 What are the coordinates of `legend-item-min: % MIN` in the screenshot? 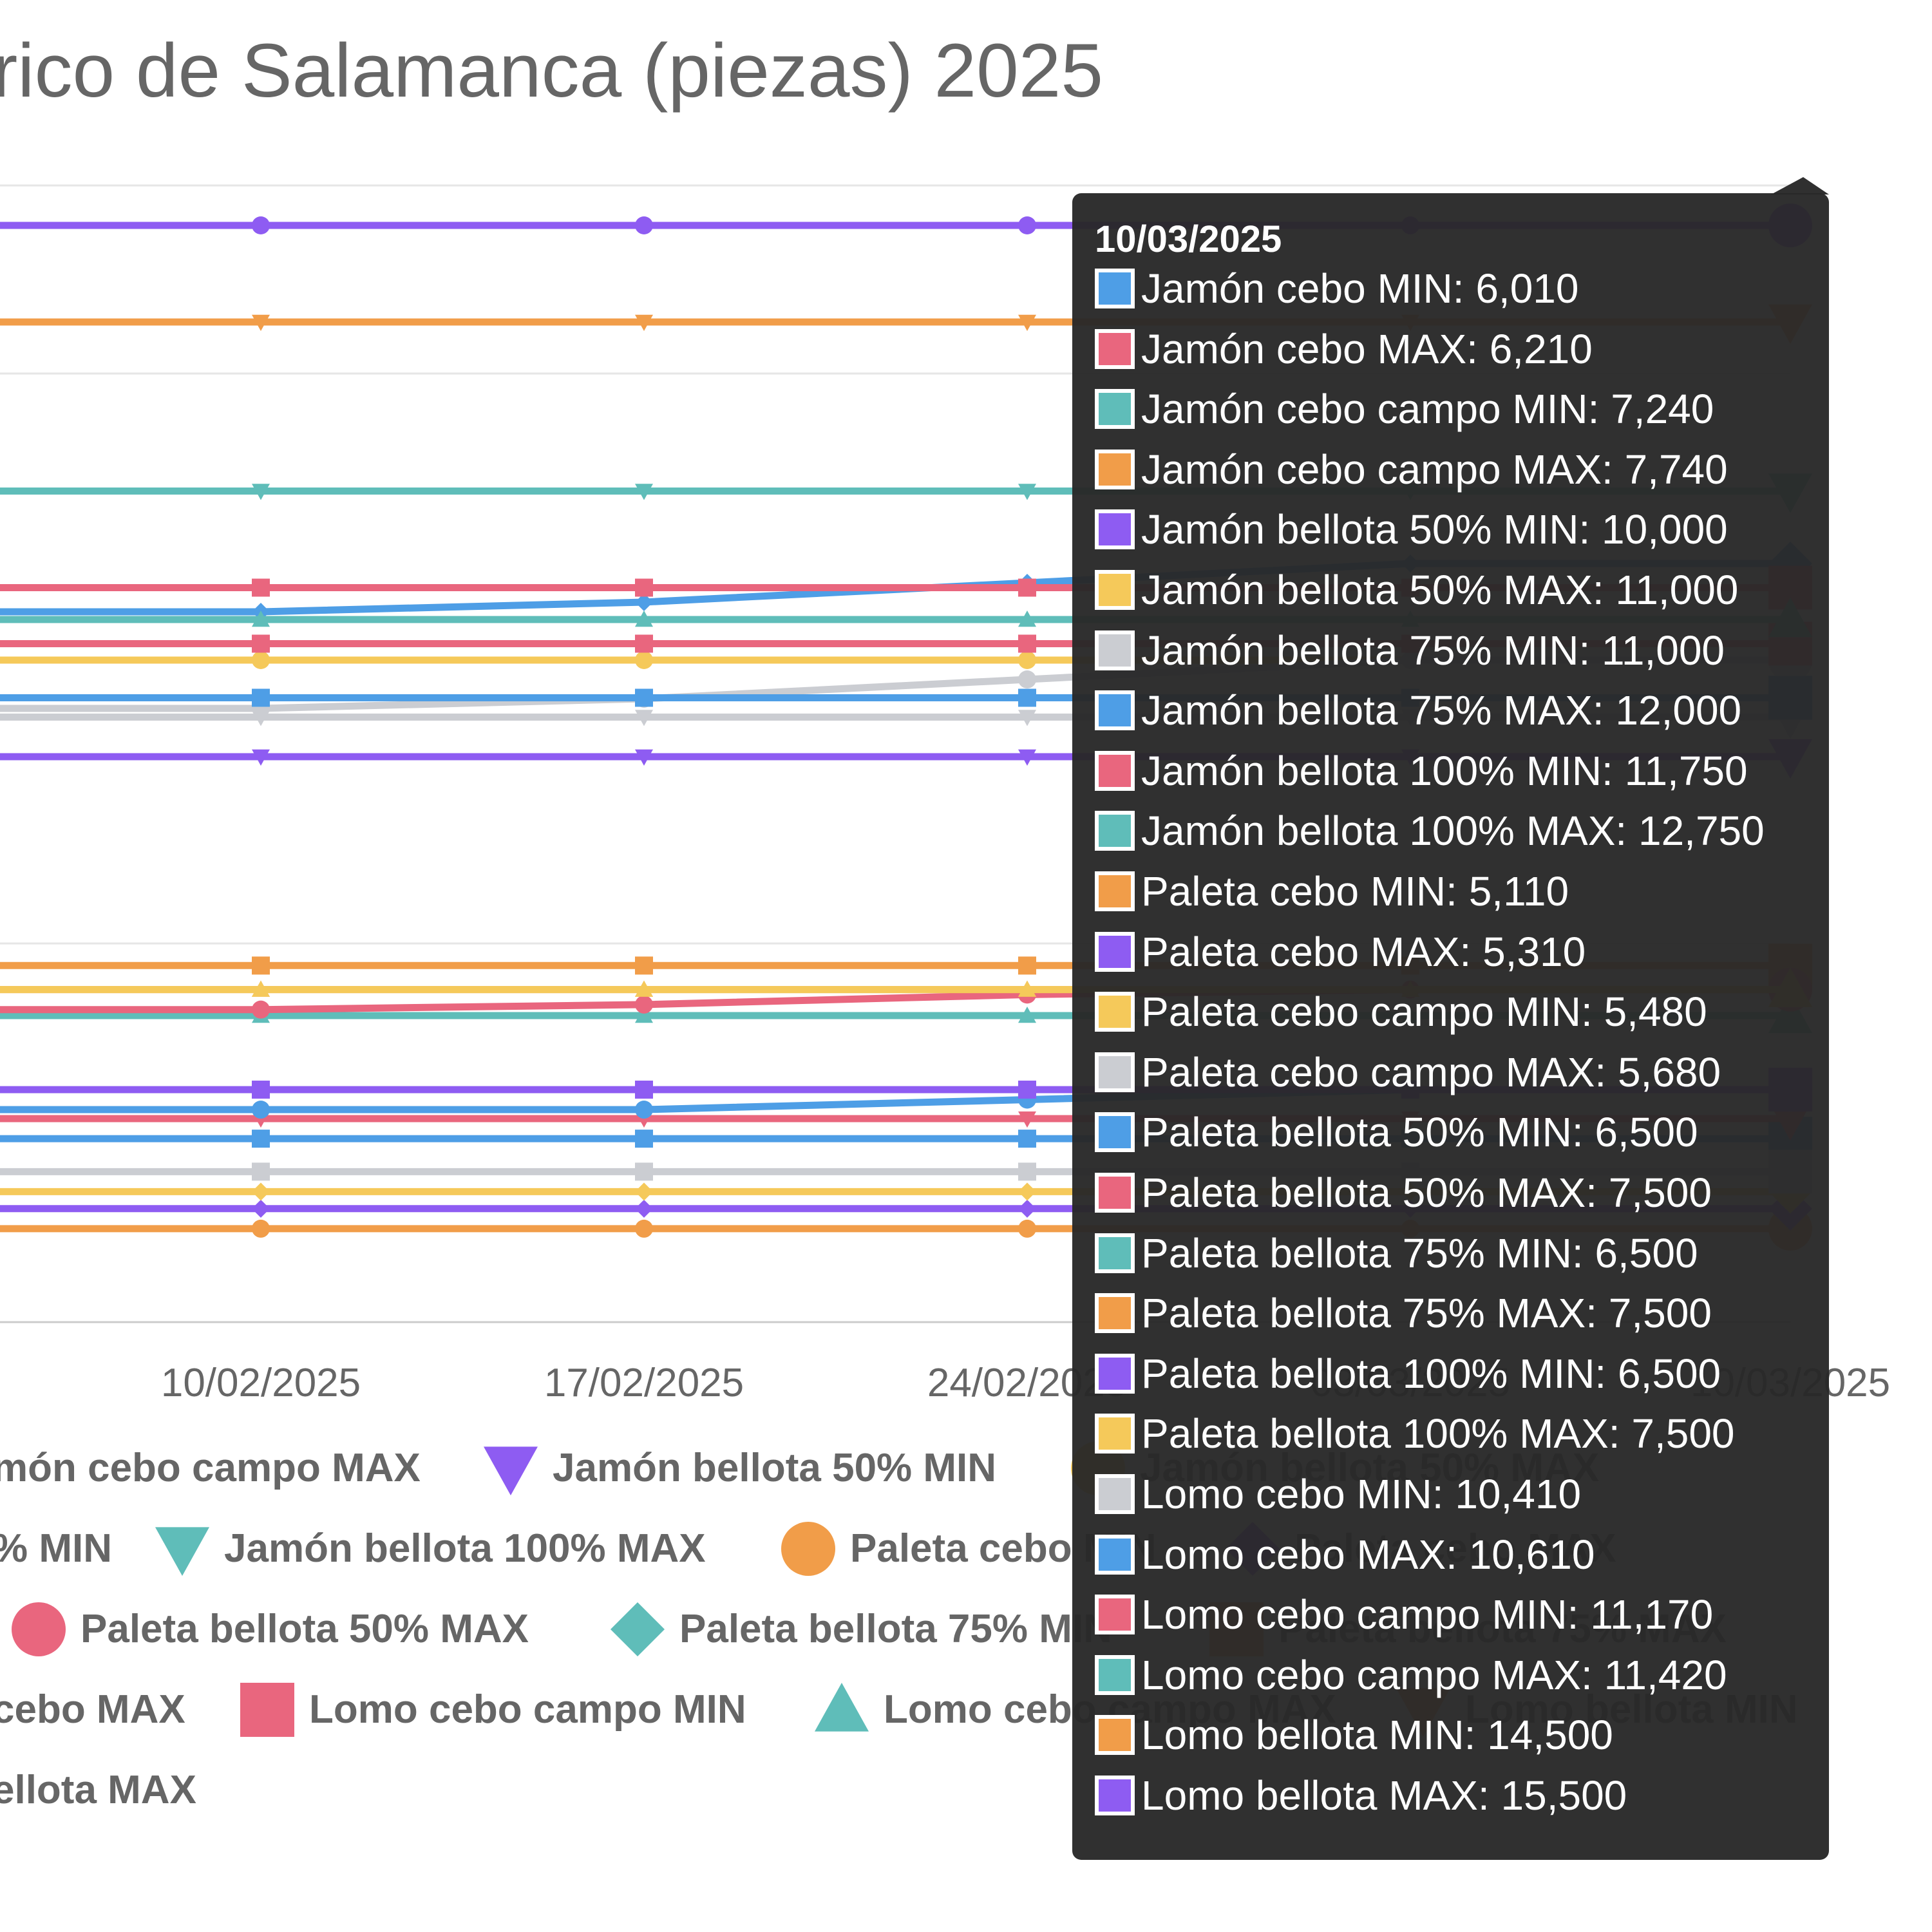 It's located at (56, 1548).